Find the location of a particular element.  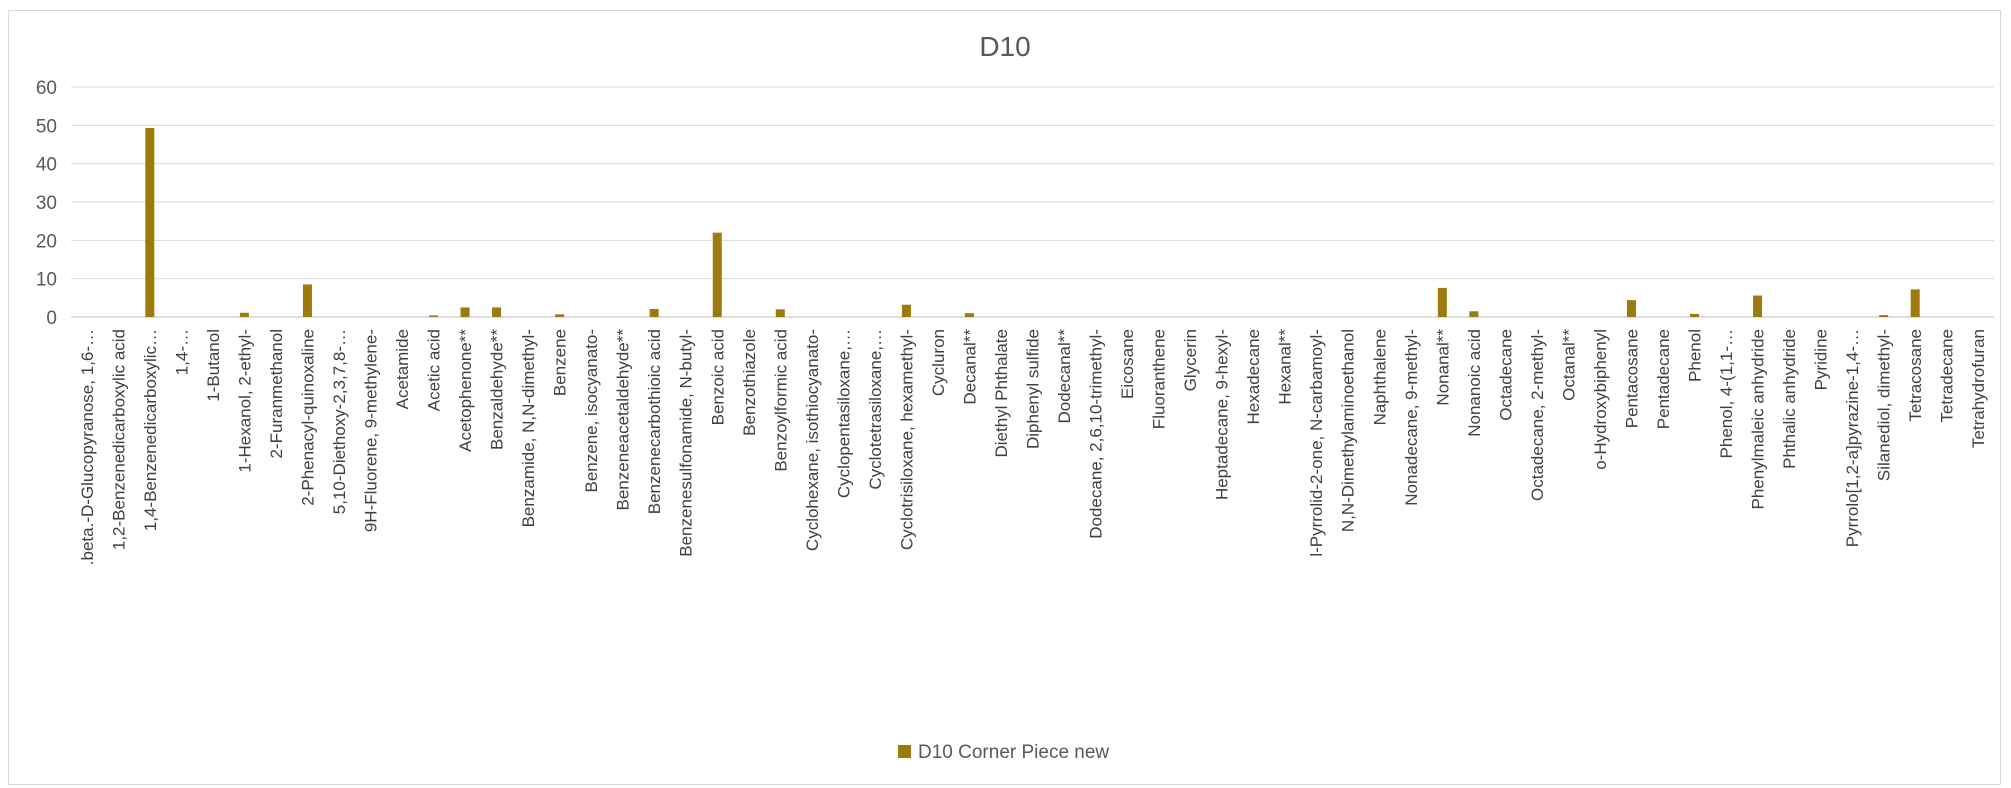

x-tick-label: 2-Phenacyl-quinoxaline is located at coordinates (307, 417).